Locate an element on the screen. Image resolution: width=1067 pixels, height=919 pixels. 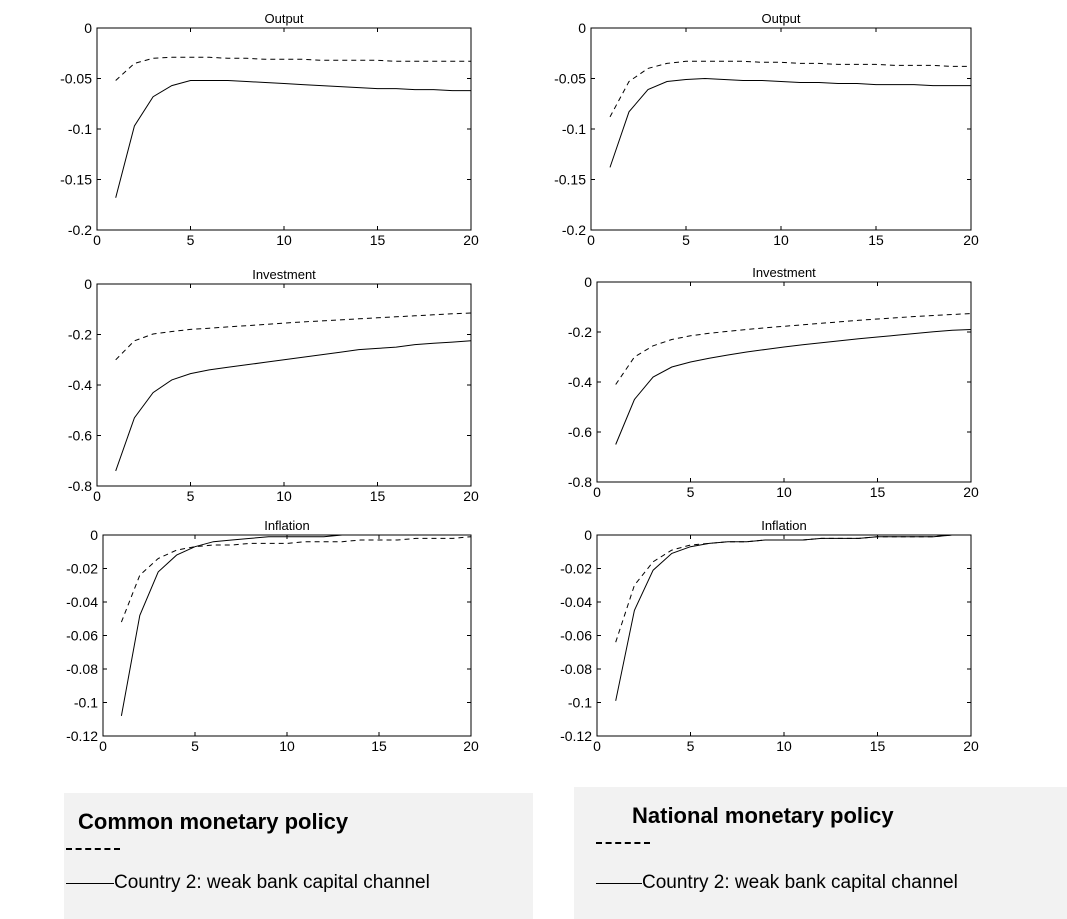
legend-title: Common monetary policy is located at coordinates (213, 821).